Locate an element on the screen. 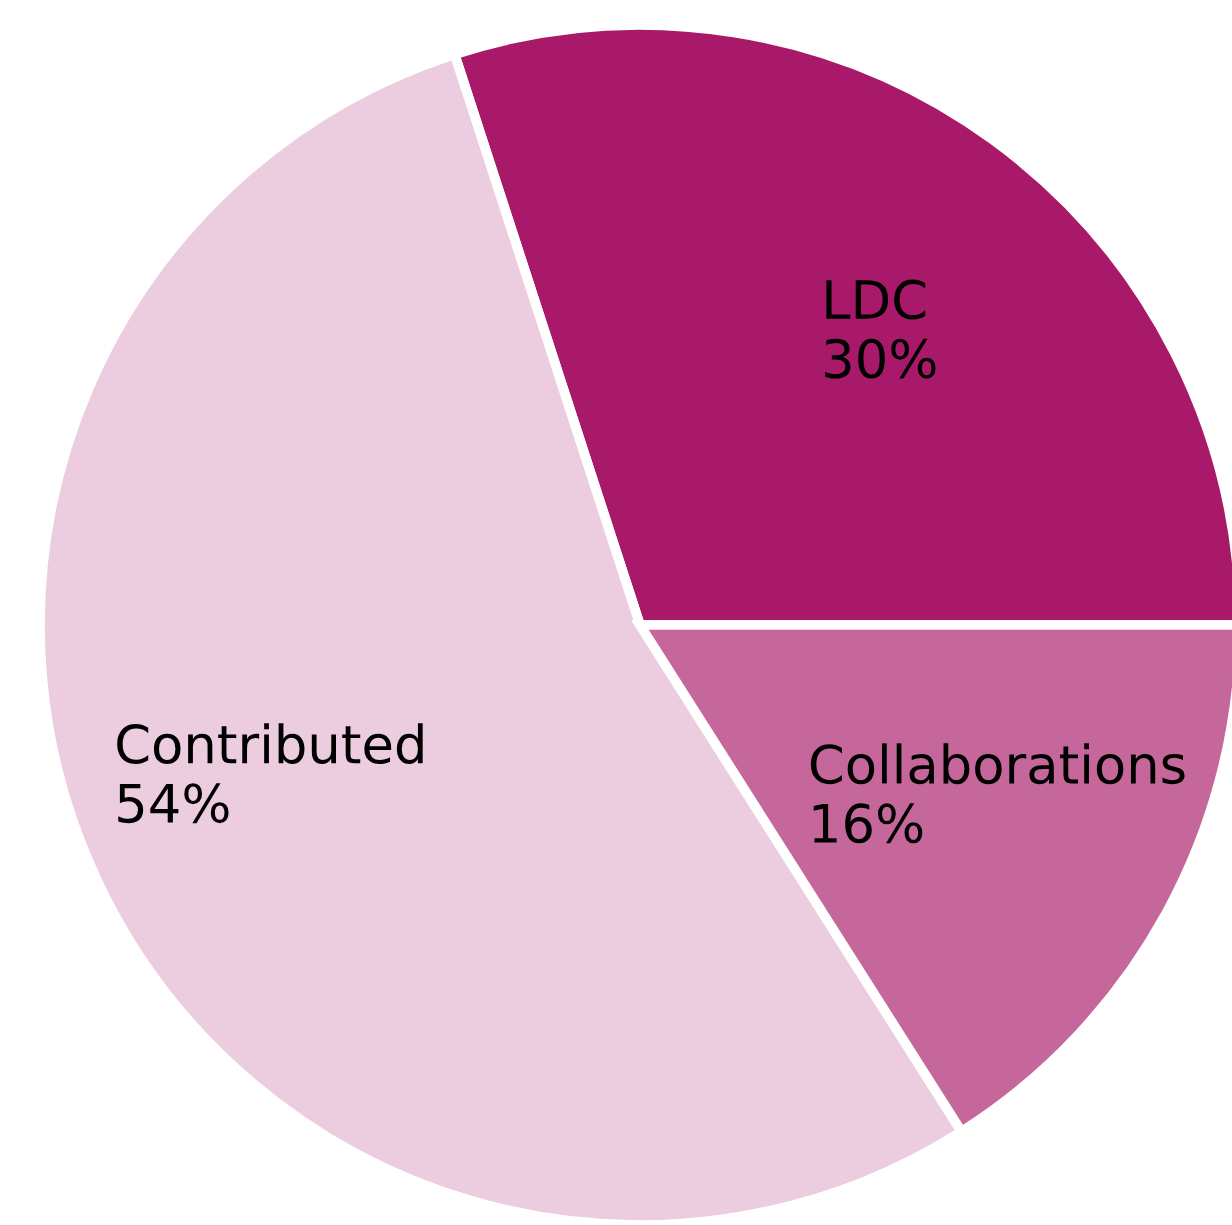  slice-label: Contributed is located at coordinates (270, 744).